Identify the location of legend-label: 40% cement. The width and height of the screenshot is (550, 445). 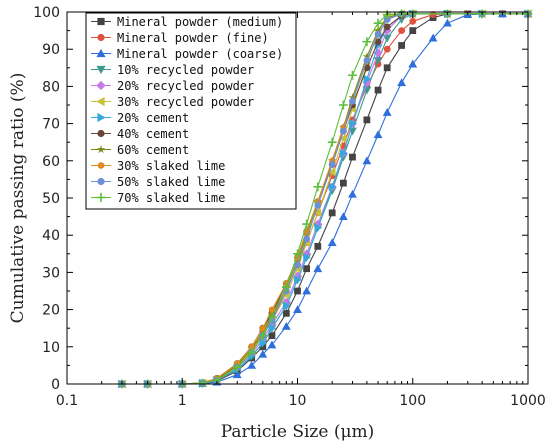
(153, 134).